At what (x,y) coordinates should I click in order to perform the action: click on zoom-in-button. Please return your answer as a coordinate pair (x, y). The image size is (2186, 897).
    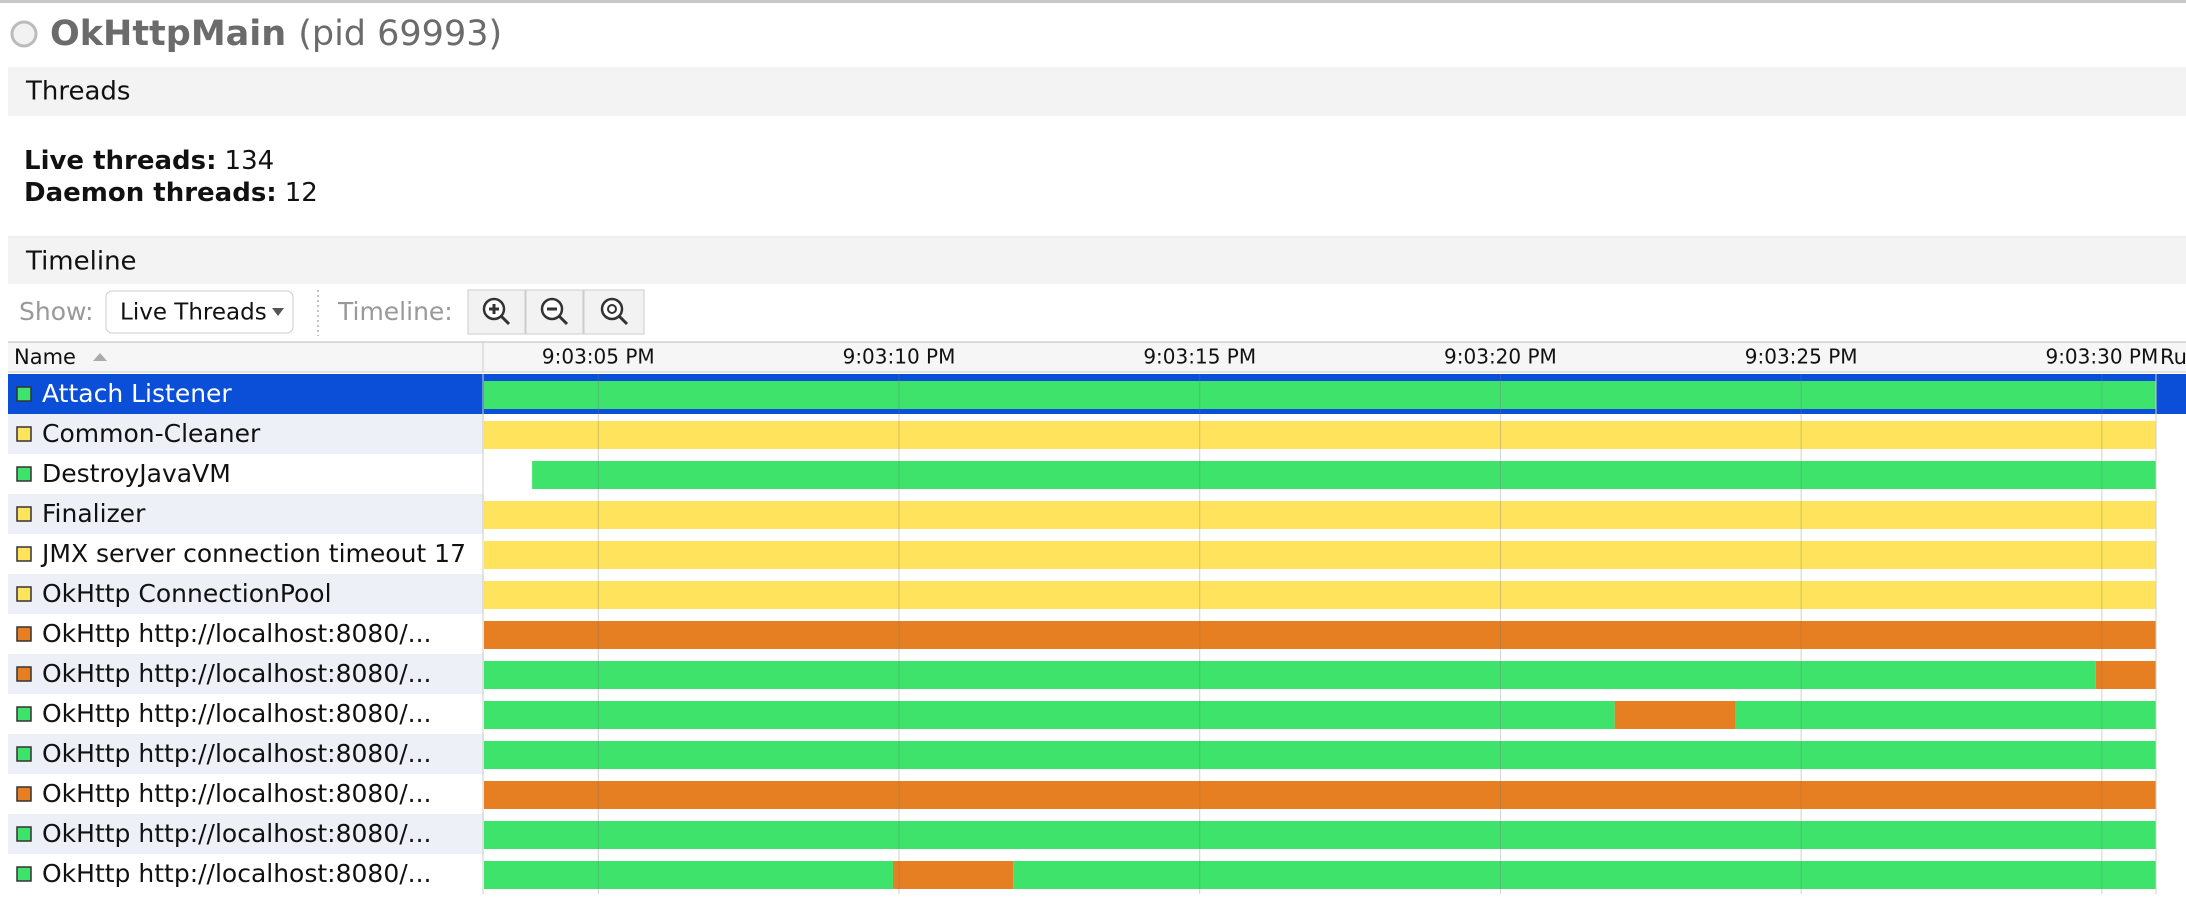
    Looking at the image, I should click on (496, 312).